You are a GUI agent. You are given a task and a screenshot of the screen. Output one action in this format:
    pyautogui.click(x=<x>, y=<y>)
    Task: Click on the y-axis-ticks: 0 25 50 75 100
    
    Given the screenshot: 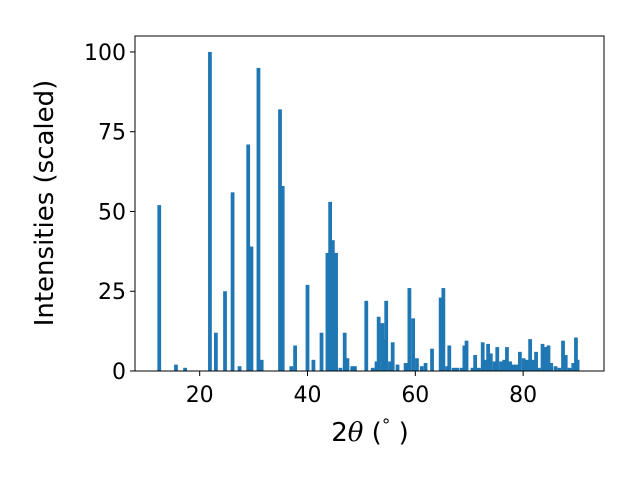 What is the action you would take?
    pyautogui.click(x=109, y=213)
    